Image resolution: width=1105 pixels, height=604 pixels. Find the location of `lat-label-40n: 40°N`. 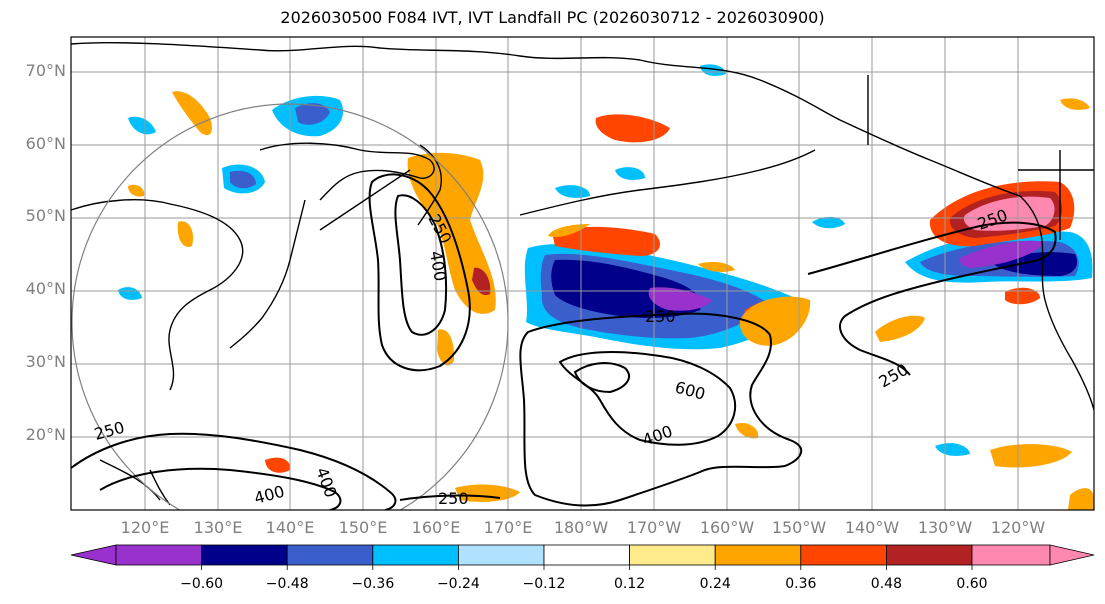

lat-label-40n: 40°N is located at coordinates (45, 288).